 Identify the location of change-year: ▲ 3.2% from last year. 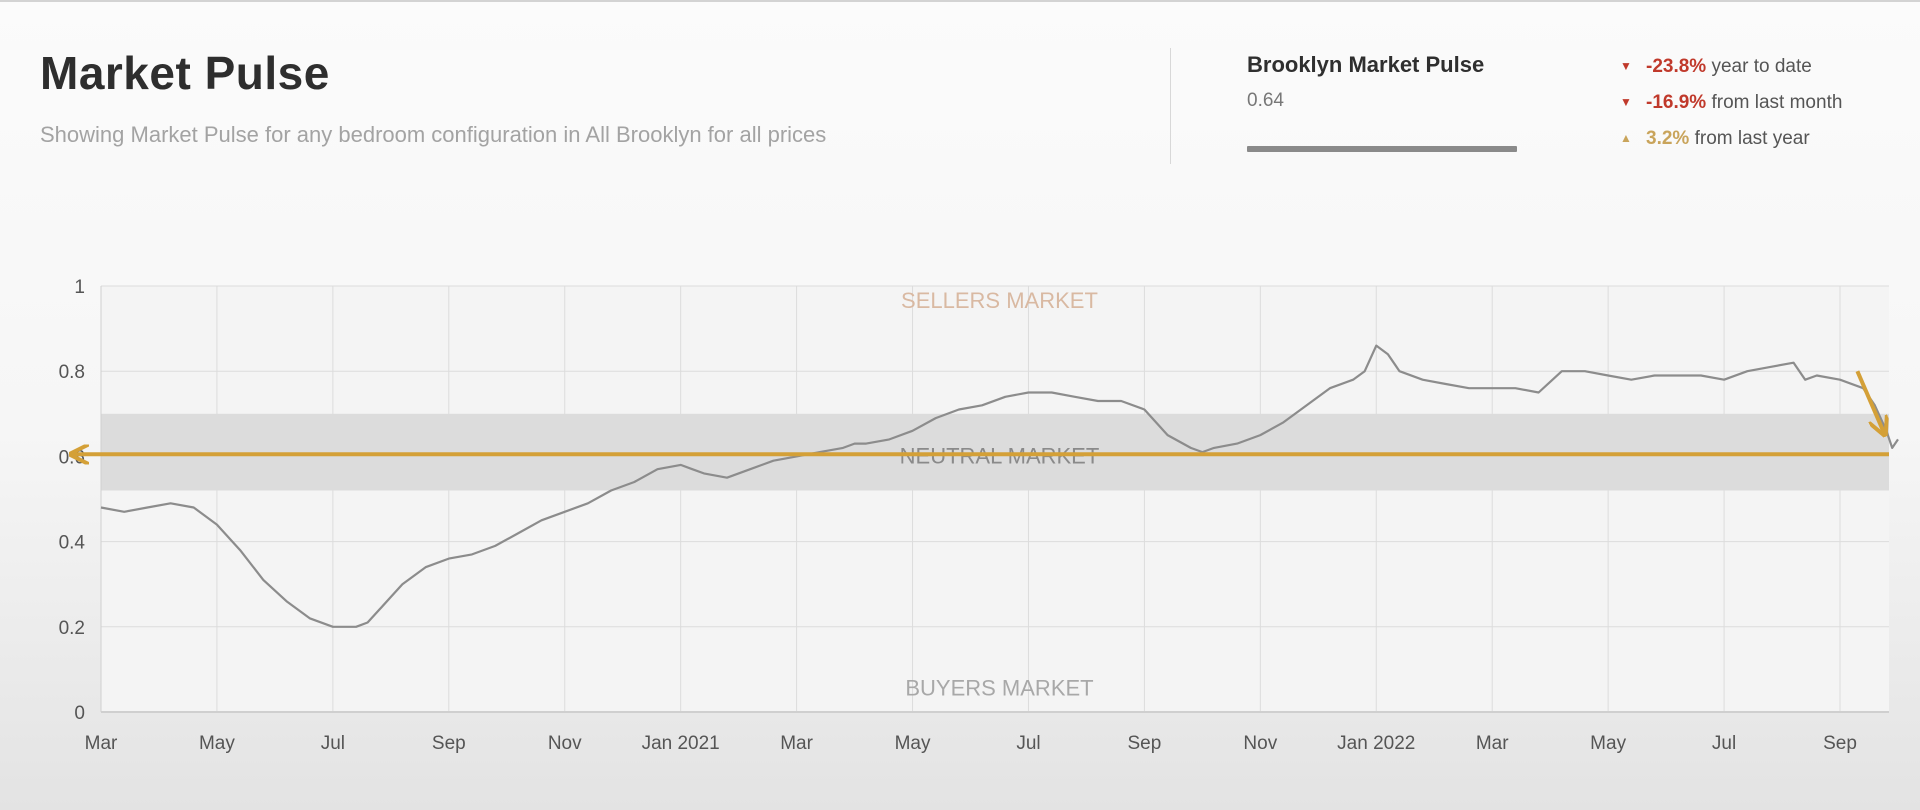
(1731, 146).